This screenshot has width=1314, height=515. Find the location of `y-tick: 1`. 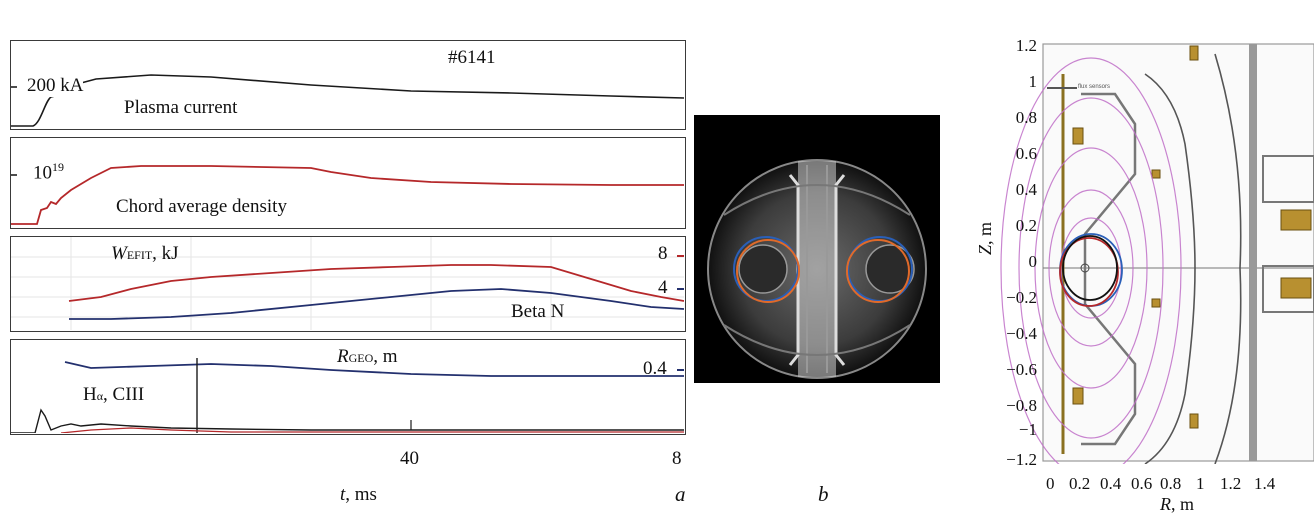

y-tick: 1 is located at coordinates (1033, 81).